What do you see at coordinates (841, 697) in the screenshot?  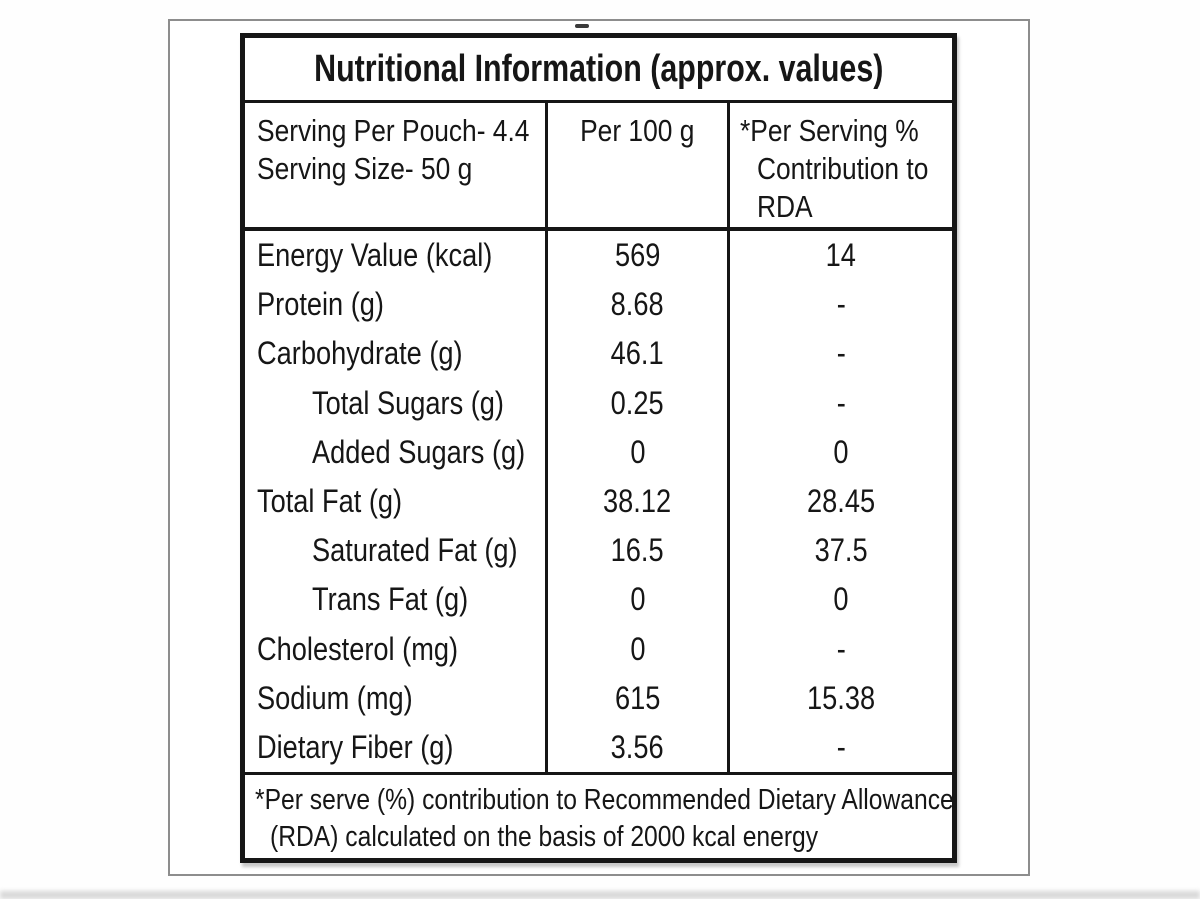 I see `rda-percent-value: 15.38` at bounding box center [841, 697].